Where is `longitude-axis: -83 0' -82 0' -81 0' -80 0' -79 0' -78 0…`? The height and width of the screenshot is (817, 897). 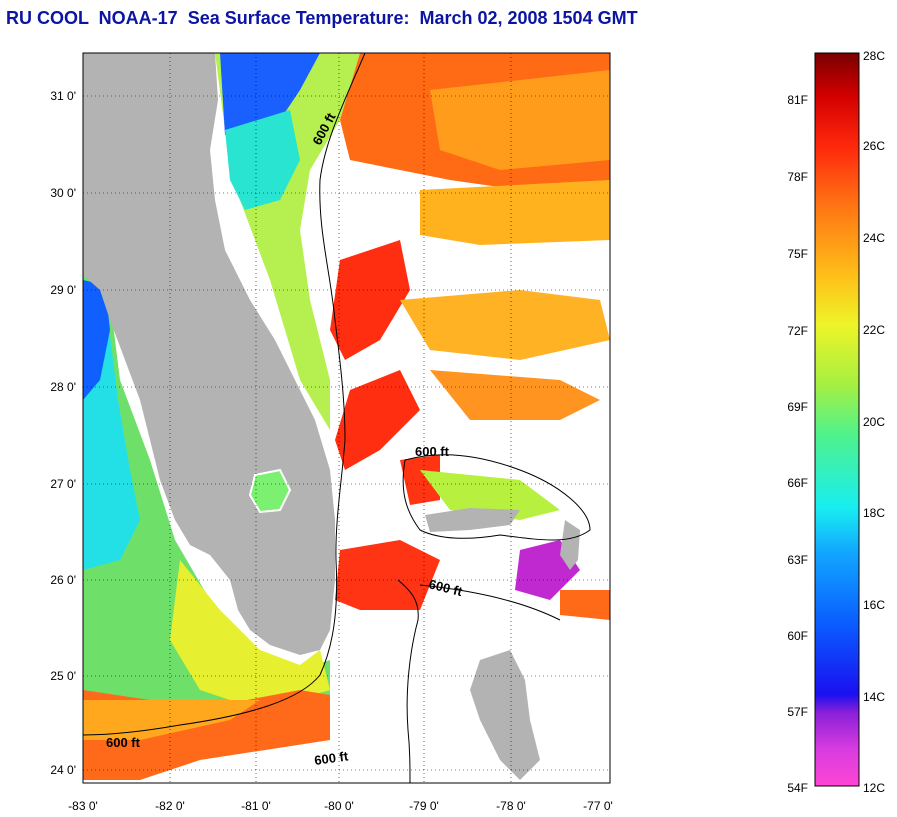
longitude-axis: -83 0' -82 0' -81 0' -80 0' -79 0' -78 0… is located at coordinates (340, 806).